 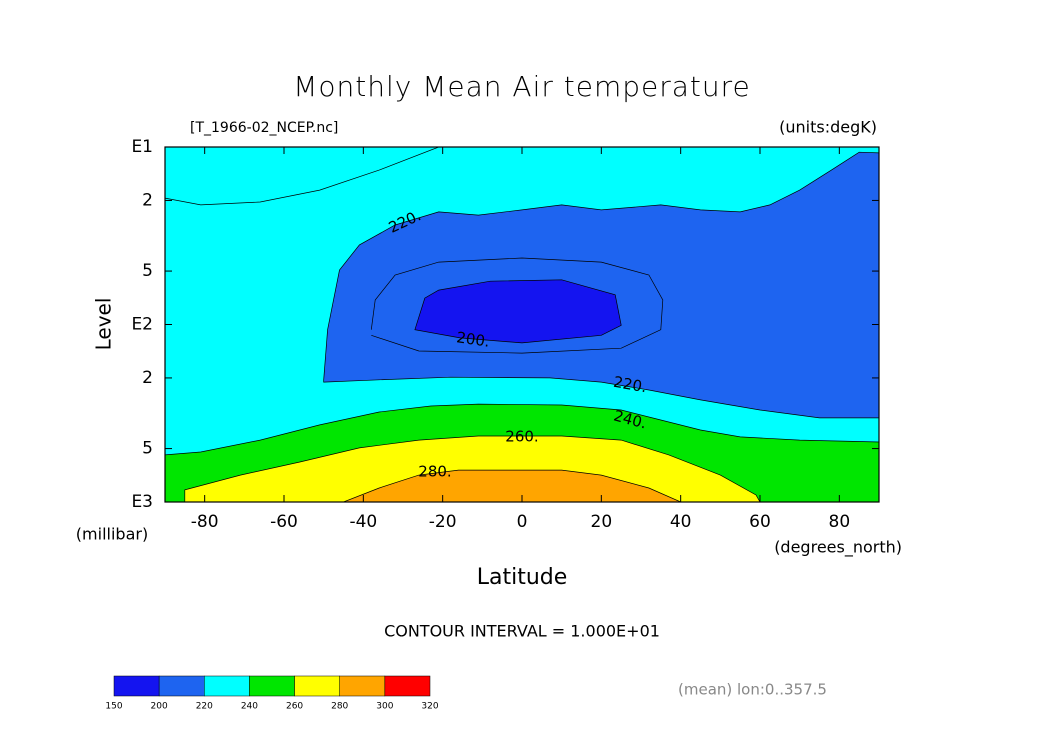 What do you see at coordinates (681, 522) in the screenshot?
I see `x-tick-label: 40` at bounding box center [681, 522].